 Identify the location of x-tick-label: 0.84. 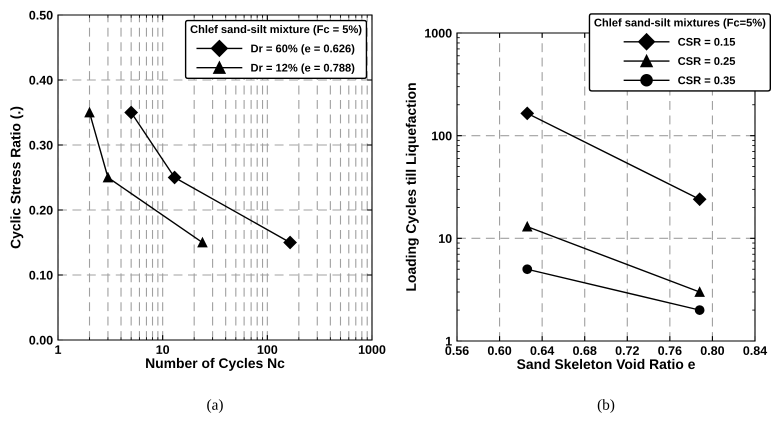
(755, 351).